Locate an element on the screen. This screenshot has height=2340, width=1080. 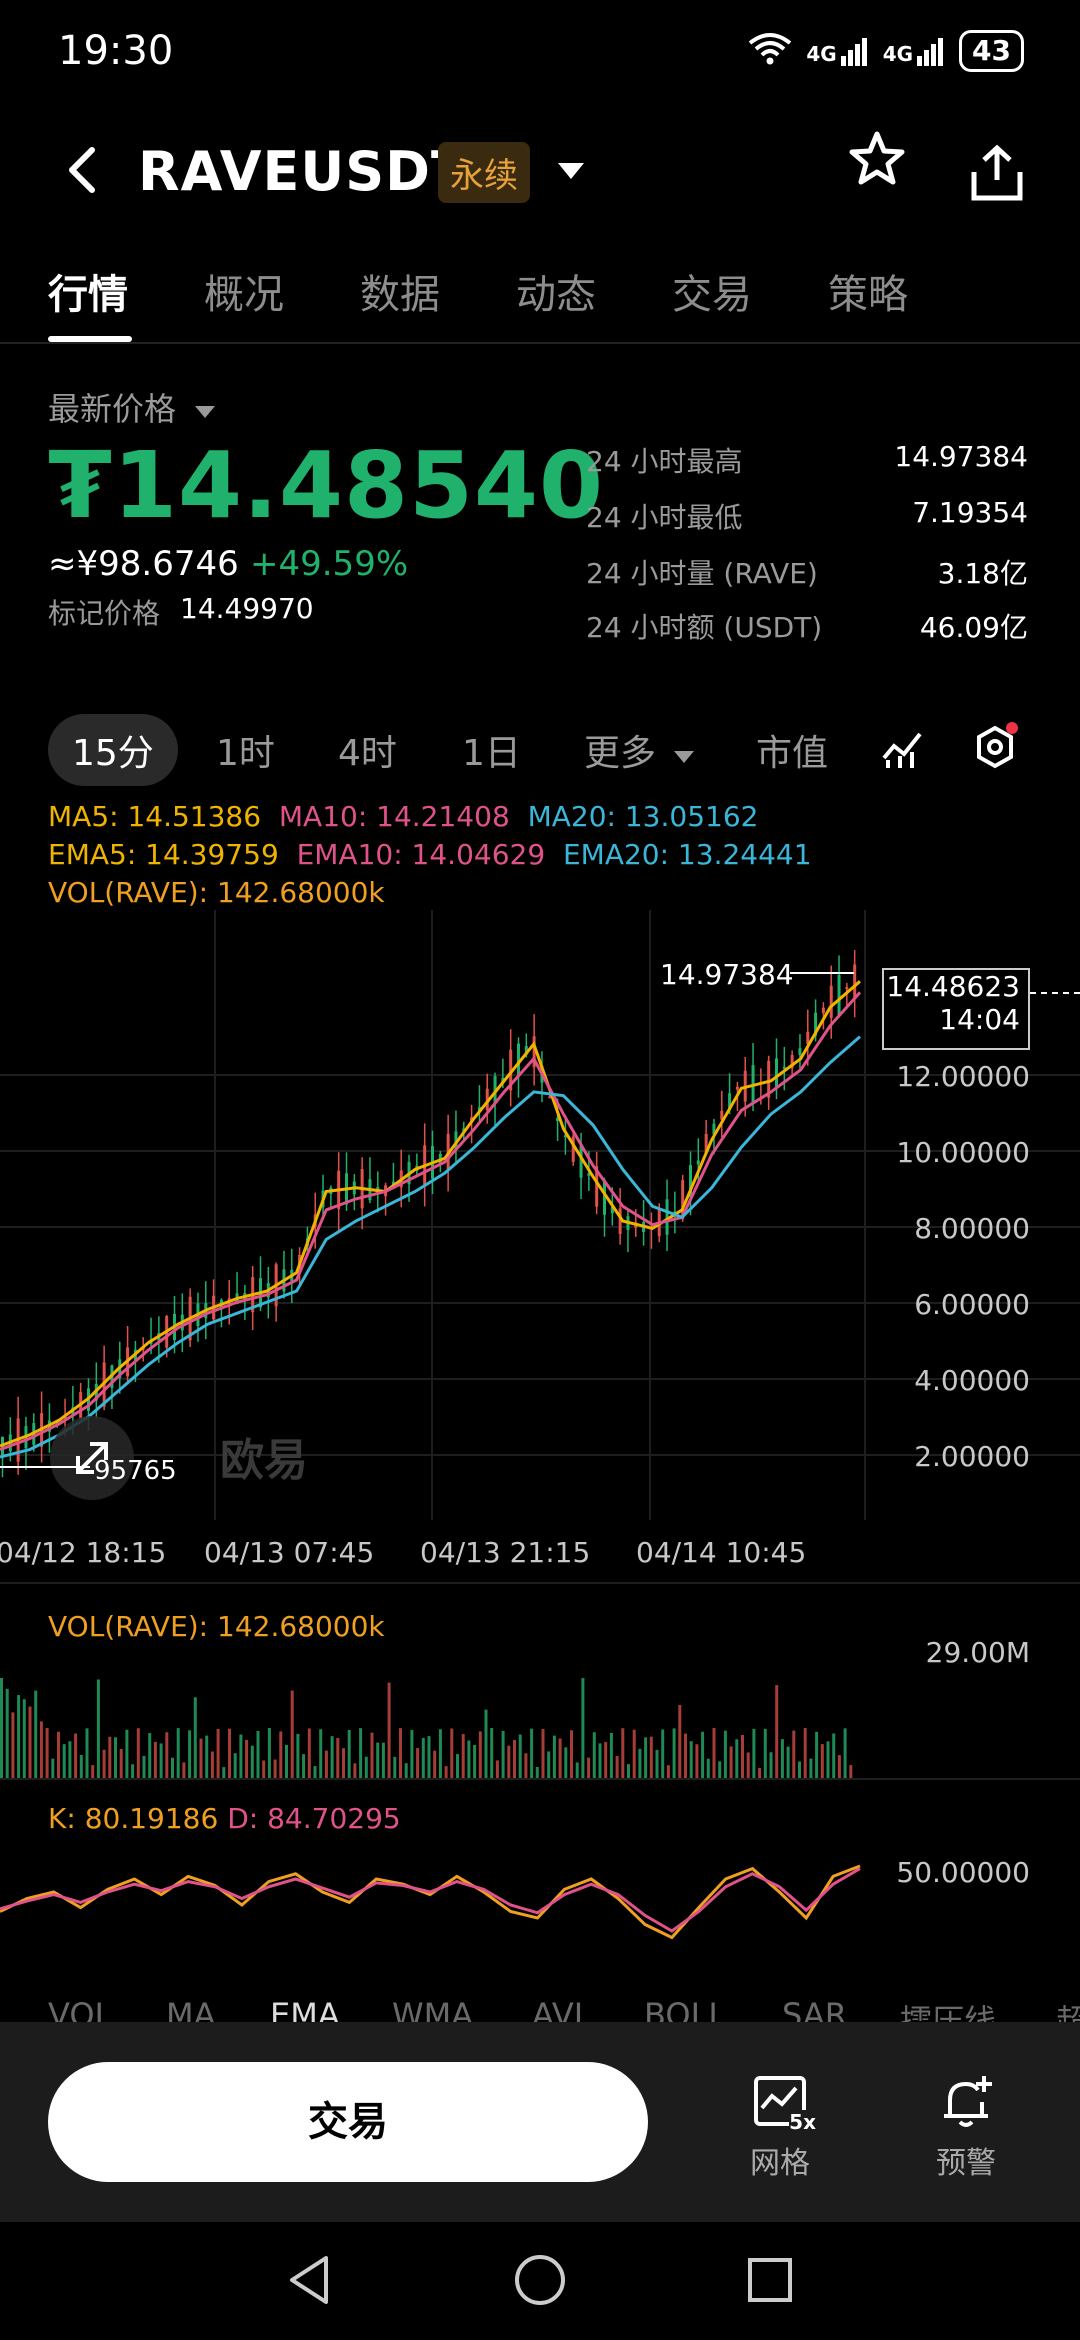
tab-news: 动态 is located at coordinates (556, 295).